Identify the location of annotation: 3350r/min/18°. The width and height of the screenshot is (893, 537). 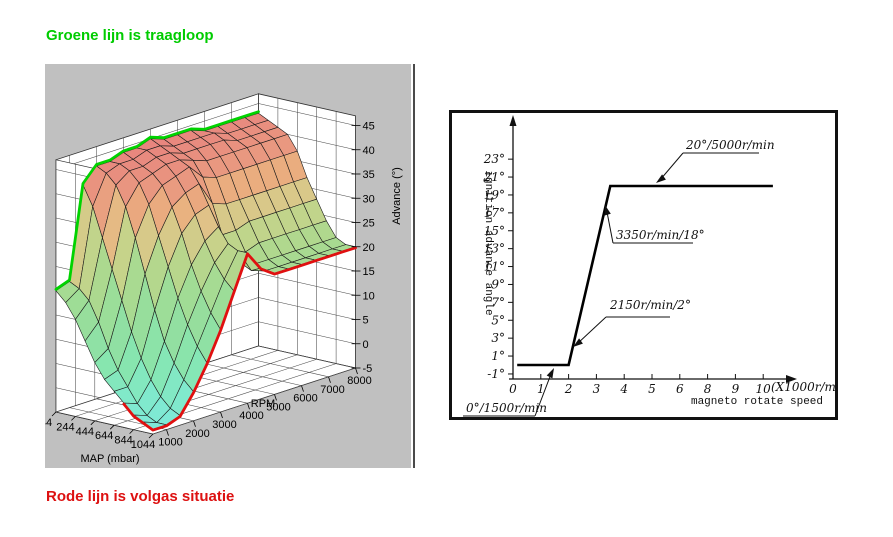
(654, 224).